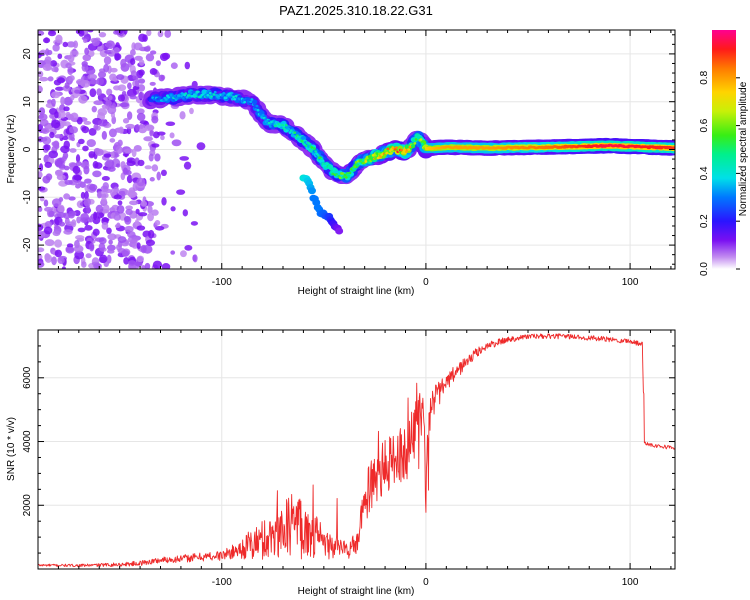 This screenshot has height=600, width=750. I want to click on chart-title: PAZ1.2025.310.18.22.G31, so click(356, 10).